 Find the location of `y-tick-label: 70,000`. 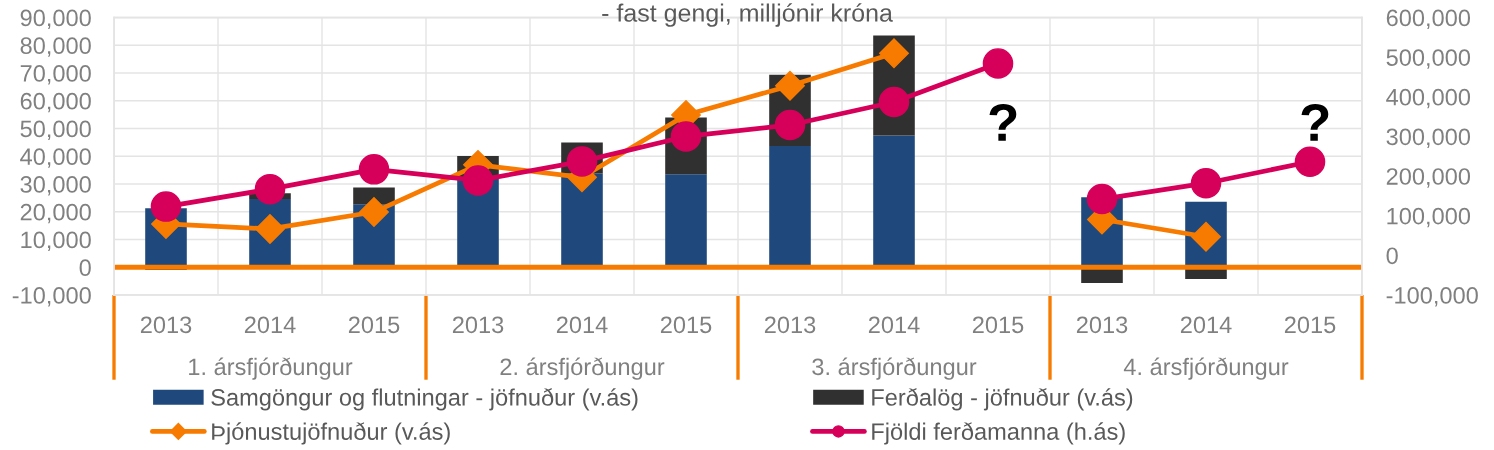

y-tick-label: 70,000 is located at coordinates (55, 75).